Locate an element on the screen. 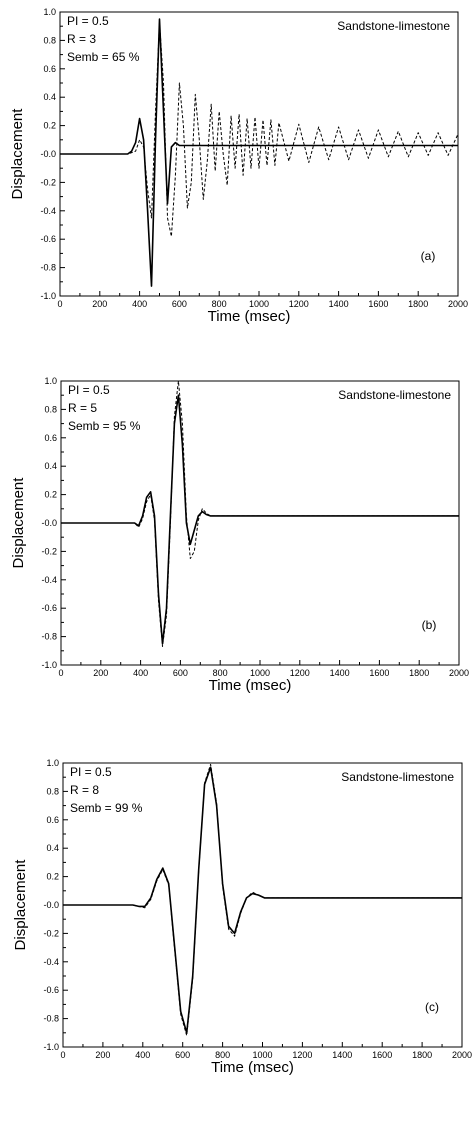  panel-2-y-tick-label: -0.0 is located at coordinates (49, 523).